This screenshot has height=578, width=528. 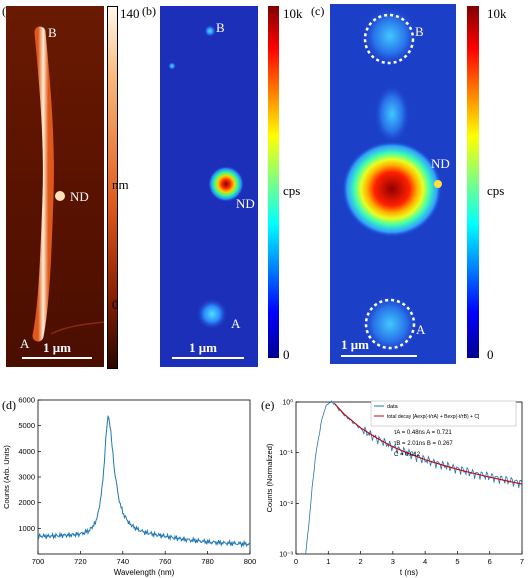 What do you see at coordinates (9, 405) in the screenshot?
I see `panel-d-tag: (d)` at bounding box center [9, 405].